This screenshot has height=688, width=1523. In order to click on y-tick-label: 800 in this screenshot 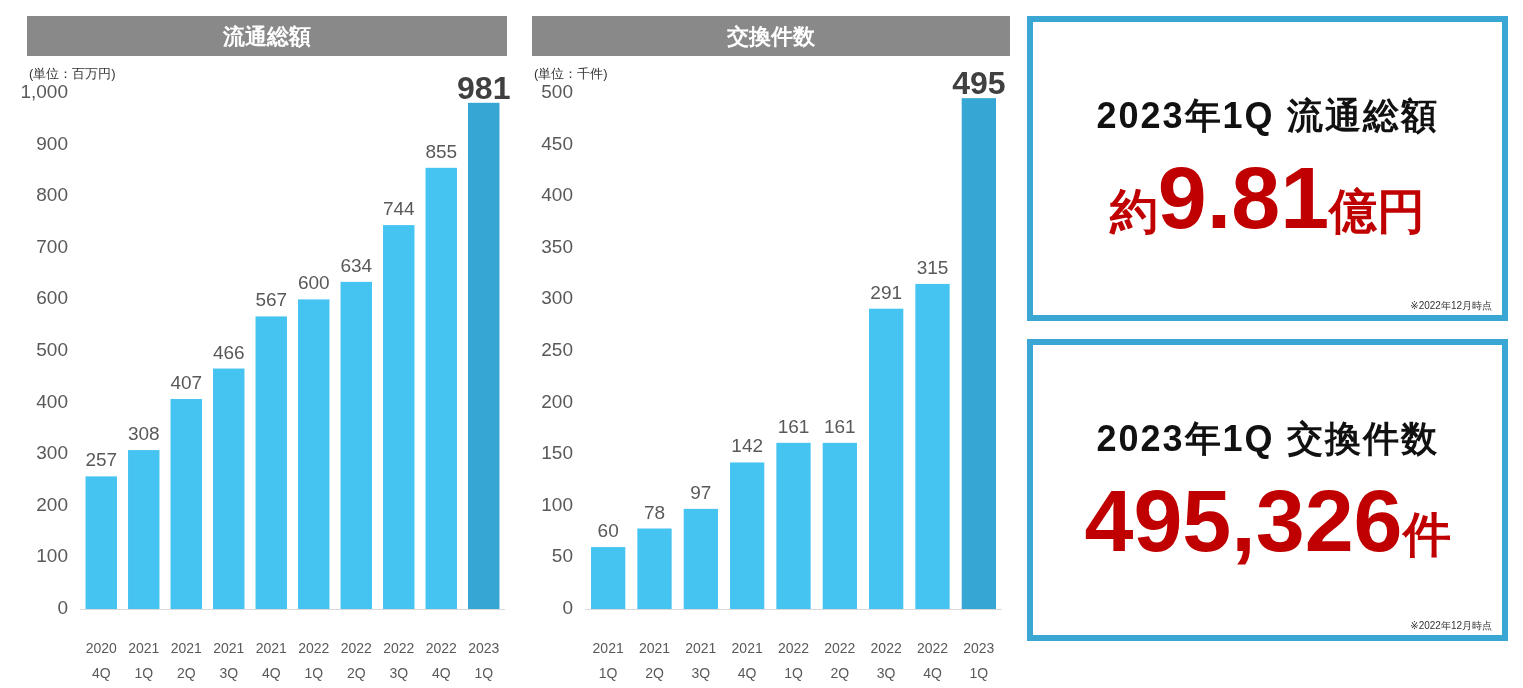, I will do `click(52, 195)`.